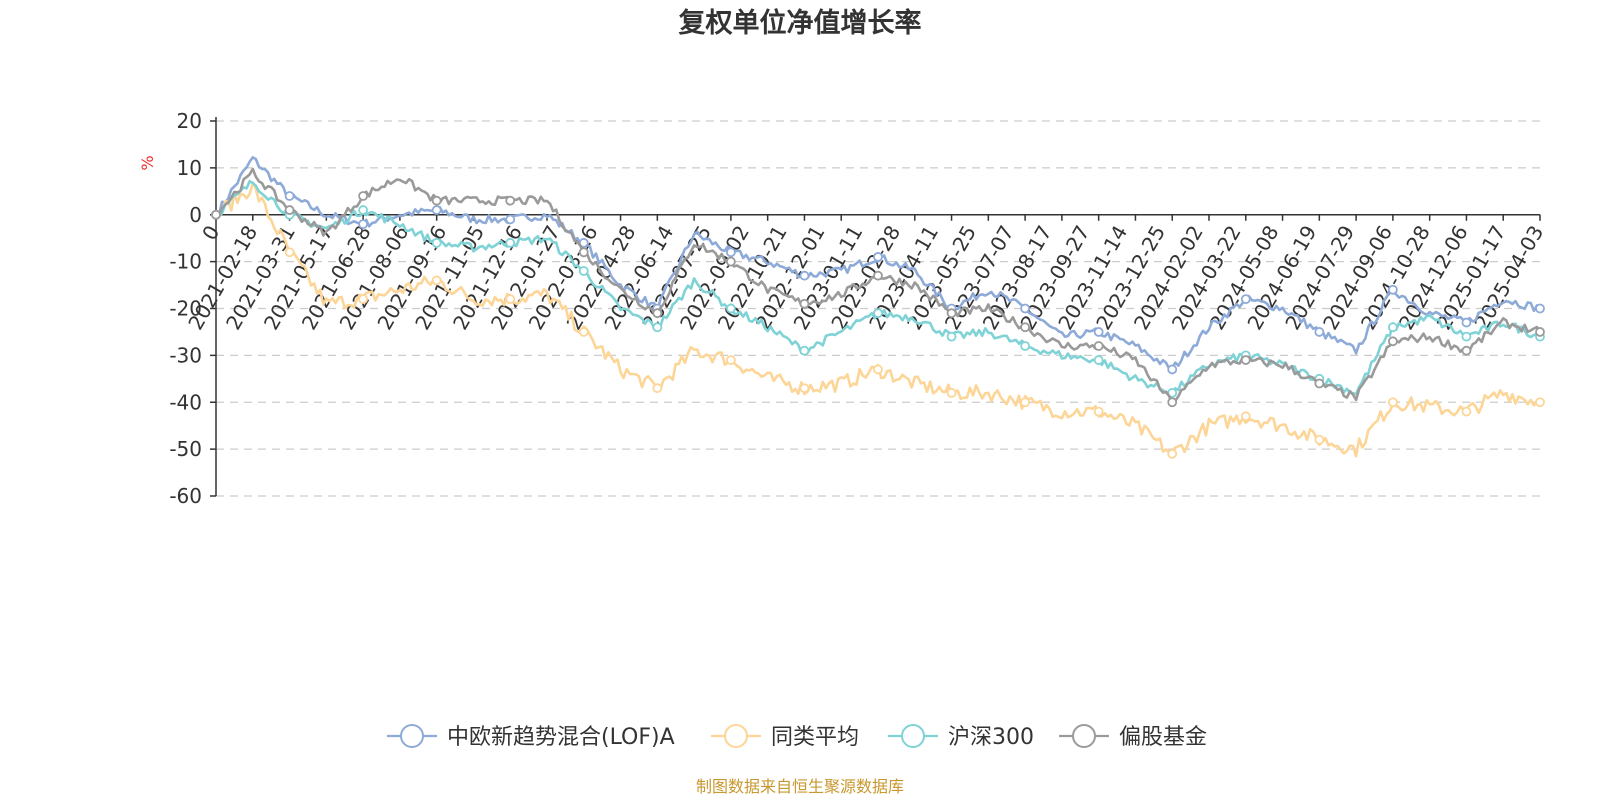 The image size is (1600, 800). I want to click on source-note: 制图数据来自恒生聚源数据库, so click(800, 786).